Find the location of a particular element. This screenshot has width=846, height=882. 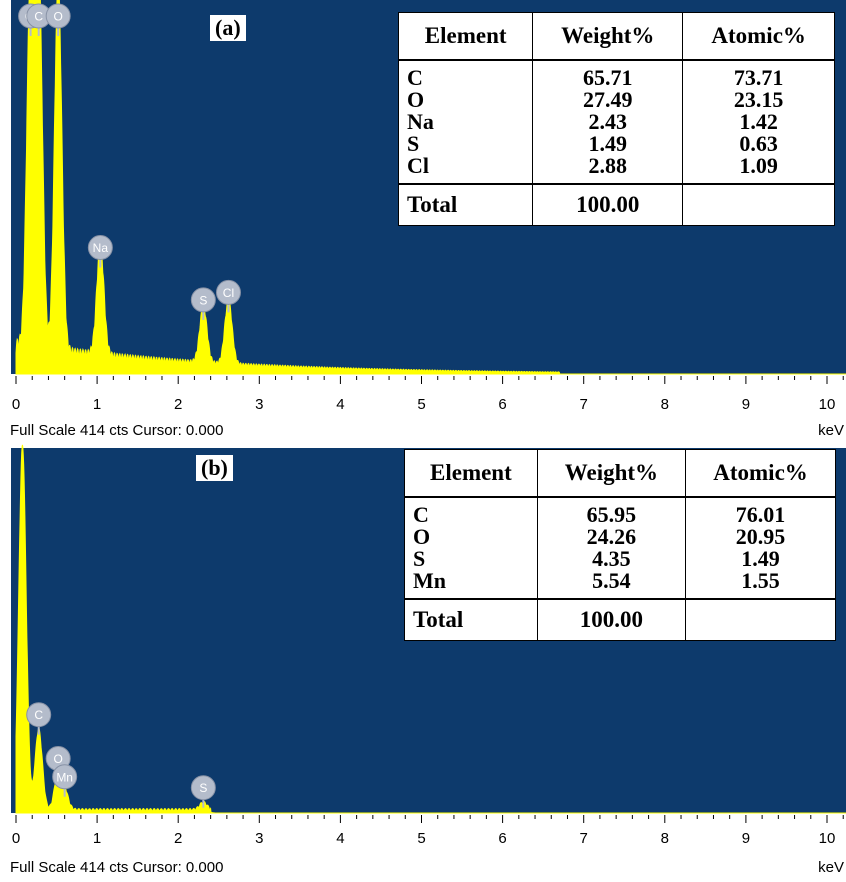

atomic-cell: 1.55 is located at coordinates (760, 585).